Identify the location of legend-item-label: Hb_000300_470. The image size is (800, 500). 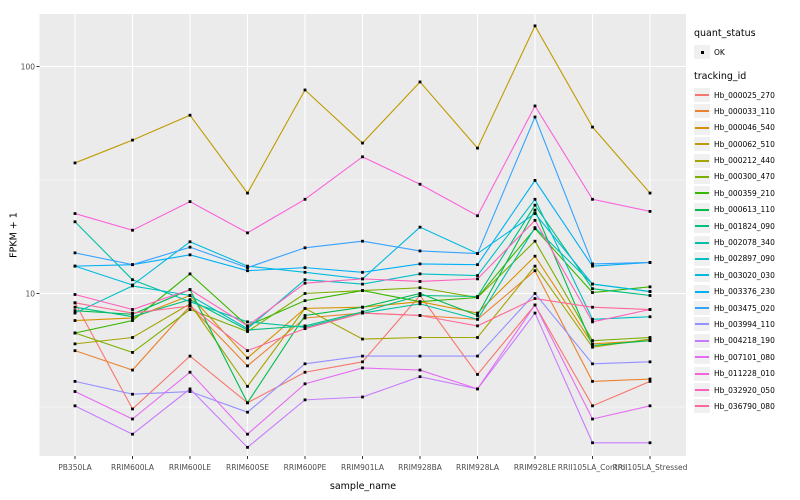
(744, 177).